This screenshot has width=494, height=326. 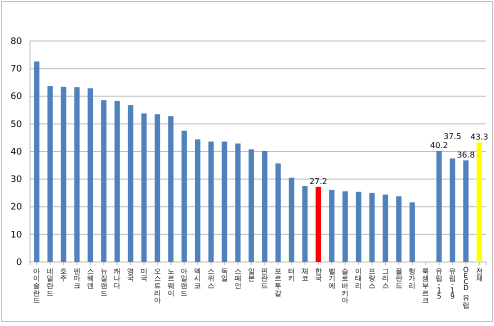 I want to click on y-tick-label: 20, so click(x=16, y=207).